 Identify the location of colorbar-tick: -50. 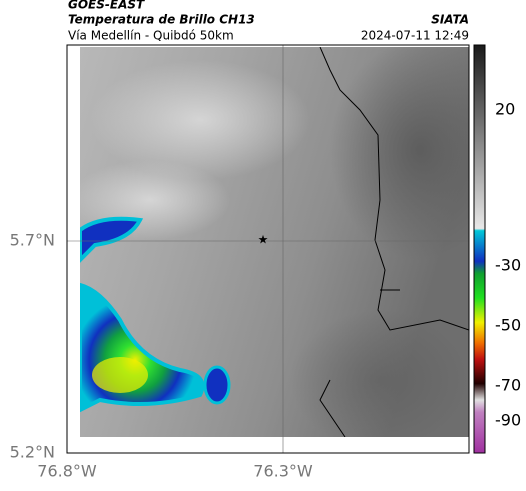
(508, 325).